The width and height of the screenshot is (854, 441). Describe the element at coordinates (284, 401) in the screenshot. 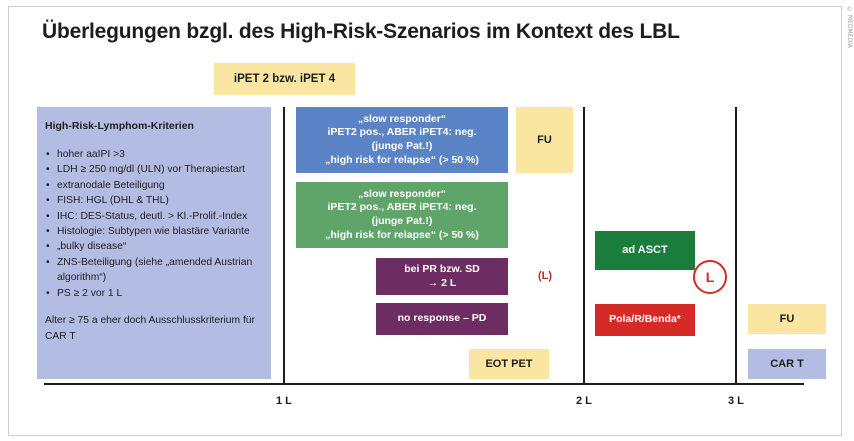

I see `tick-1l: 1 L` at that location.